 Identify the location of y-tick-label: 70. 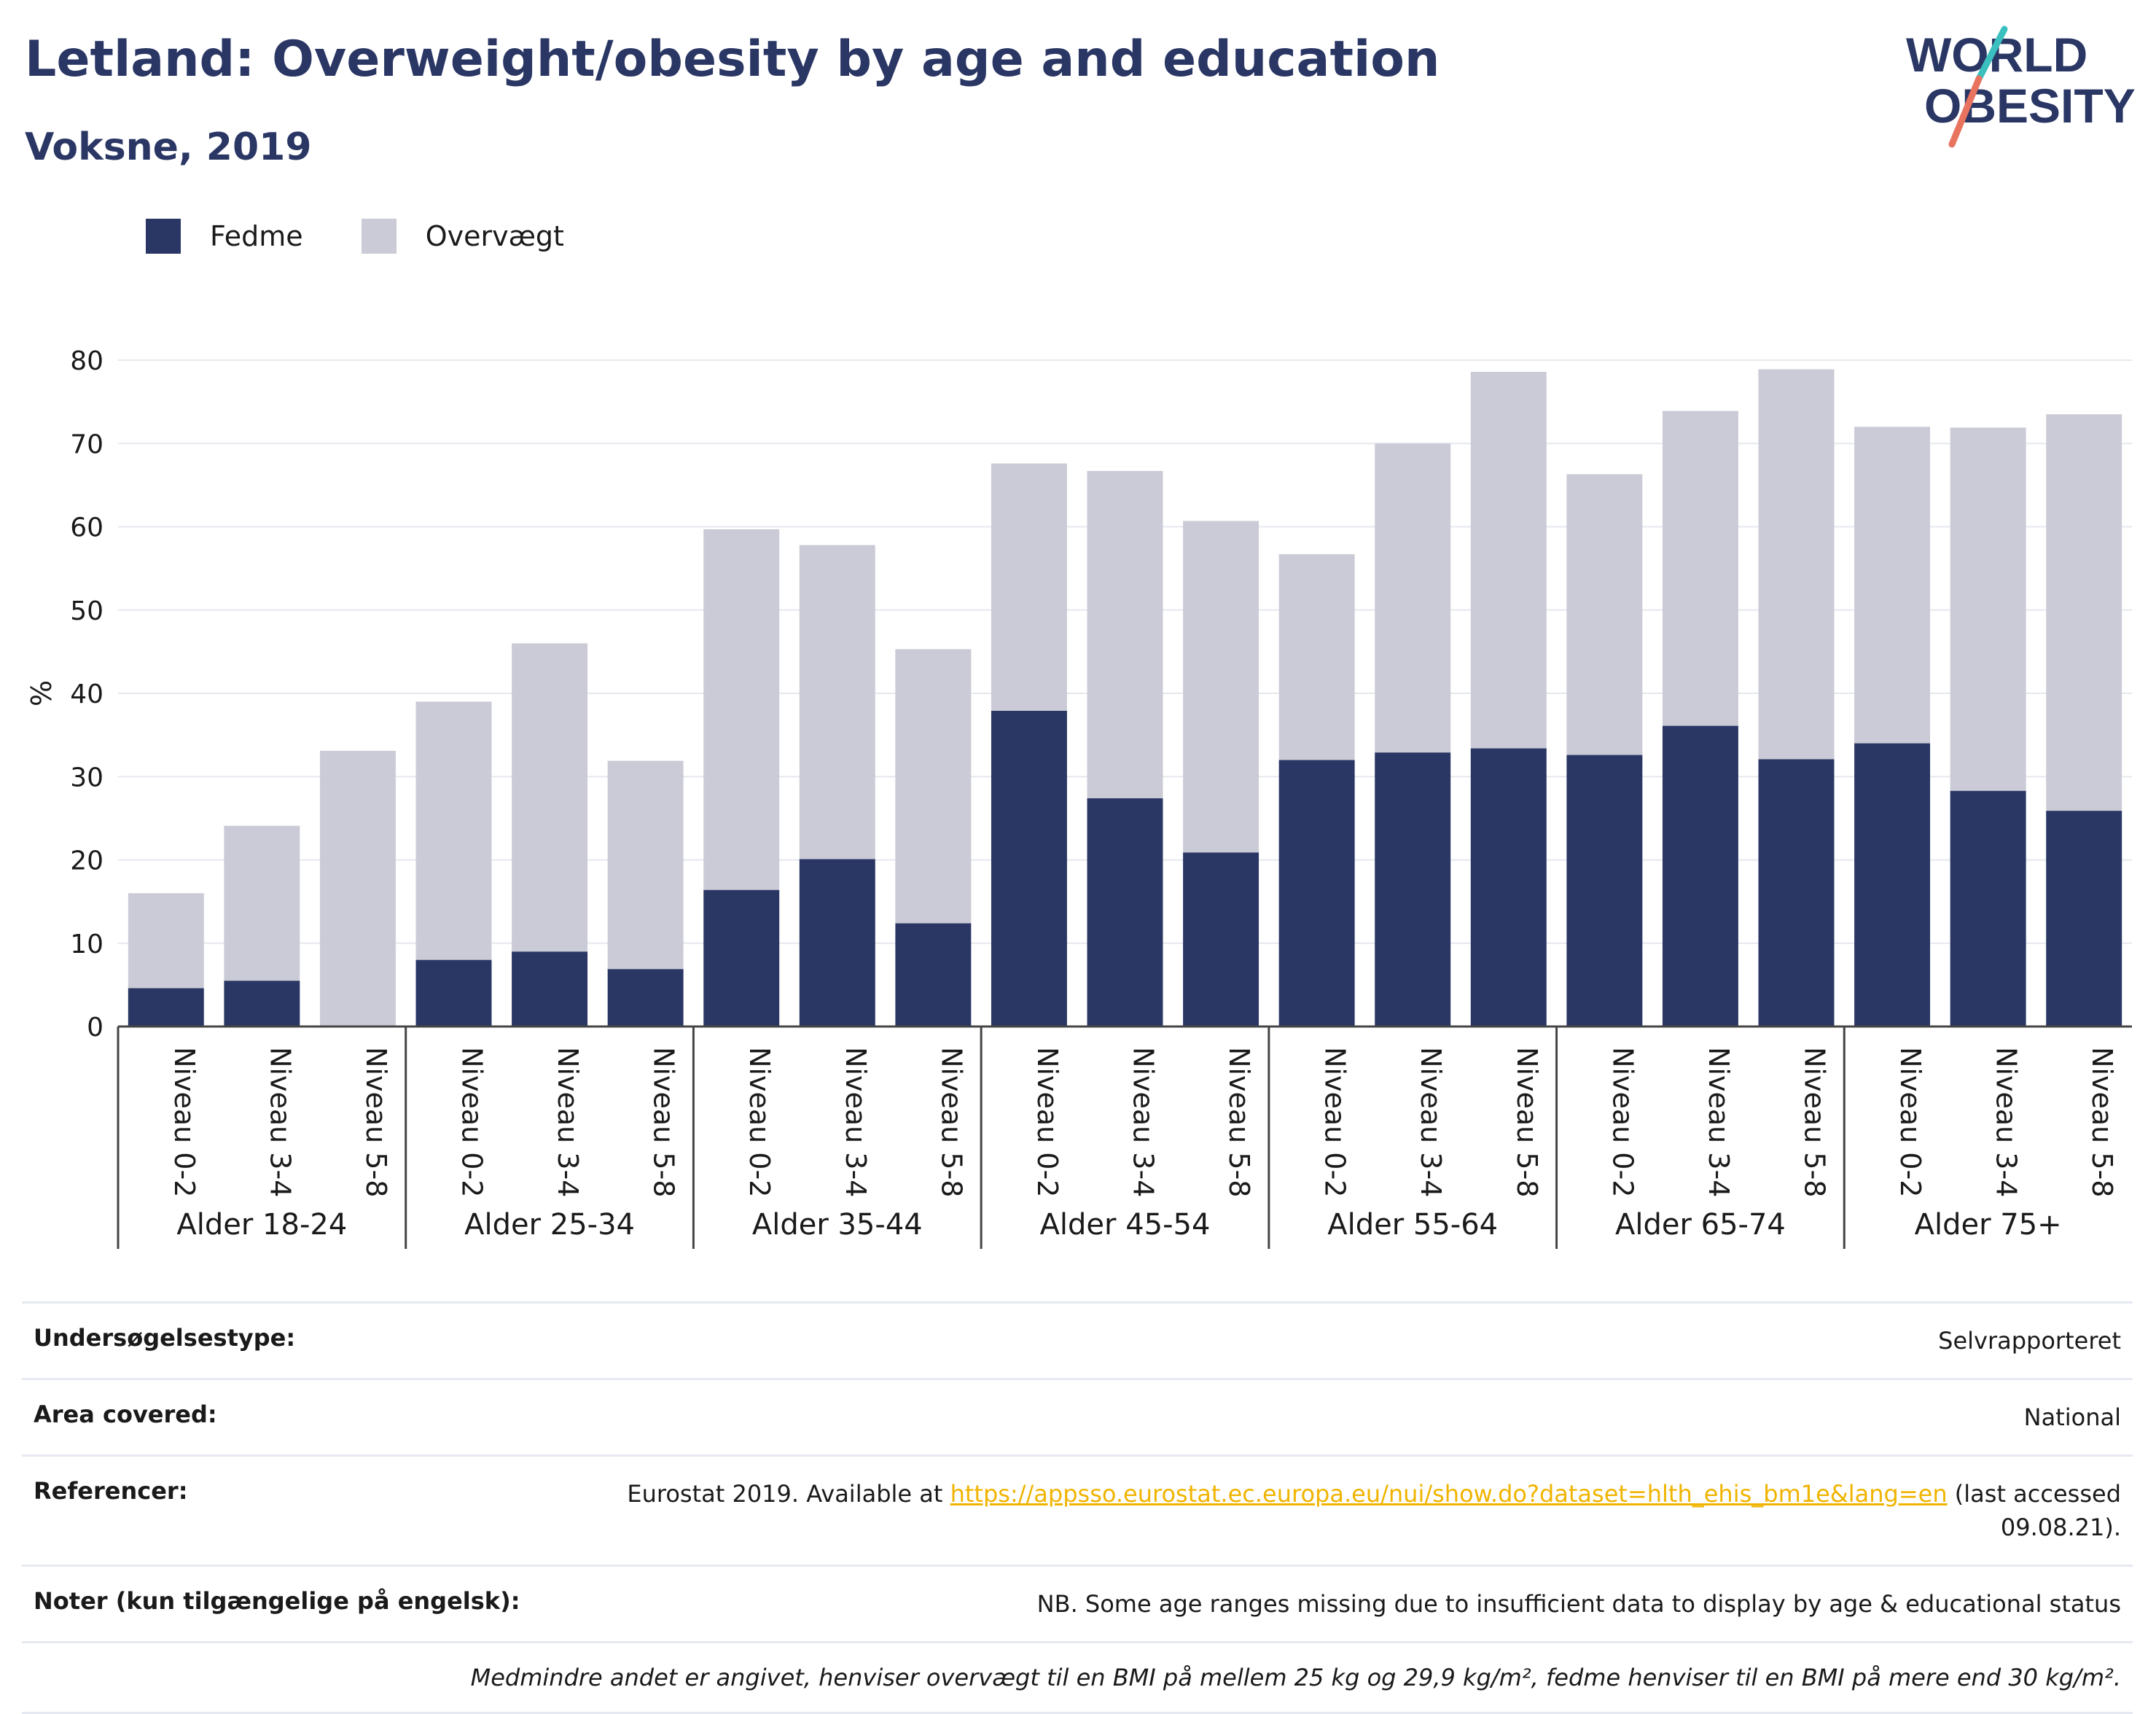
(86, 444).